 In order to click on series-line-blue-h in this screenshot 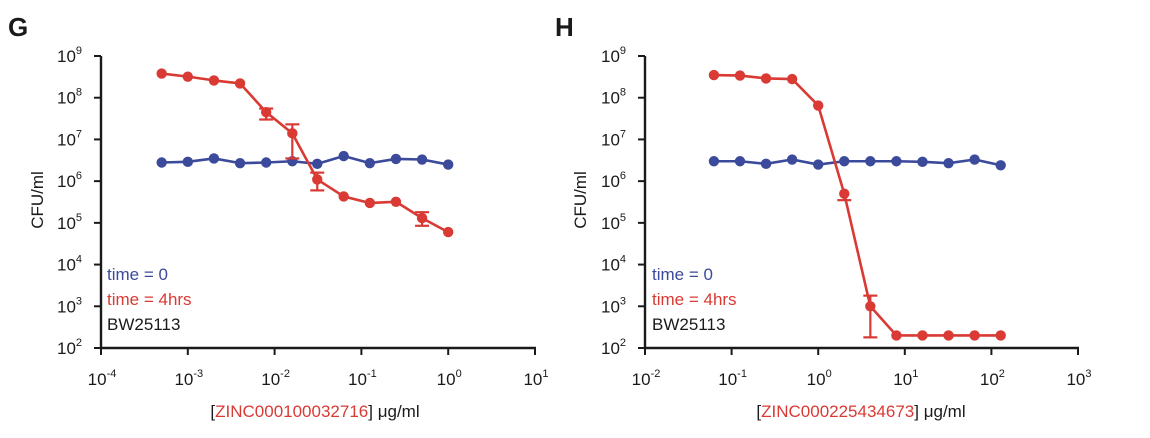, I will do `click(857, 162)`.